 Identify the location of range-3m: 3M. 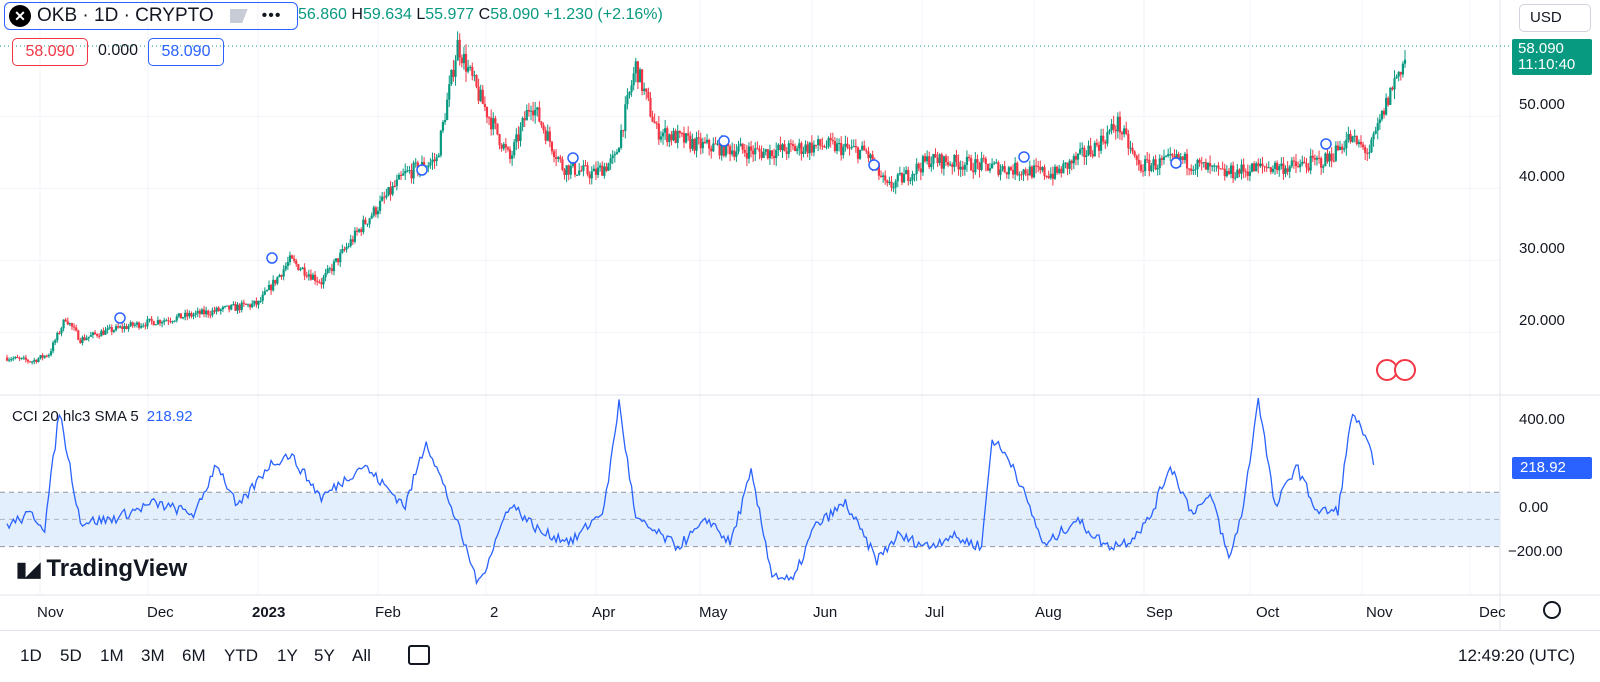
(153, 655).